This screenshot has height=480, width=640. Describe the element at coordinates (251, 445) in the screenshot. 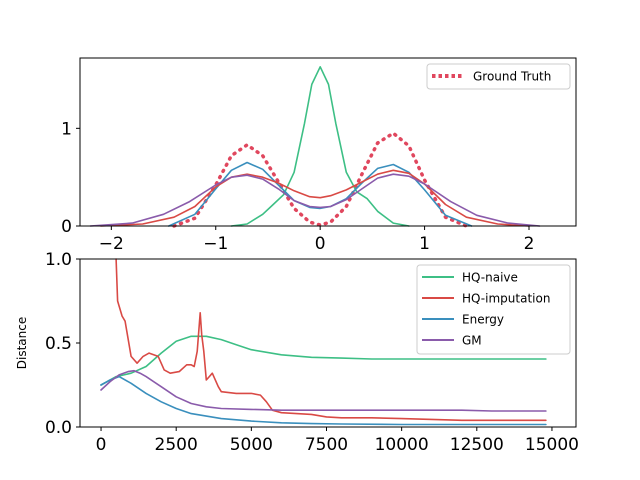

I see `bottom-x-tick-label: 5000` at that location.